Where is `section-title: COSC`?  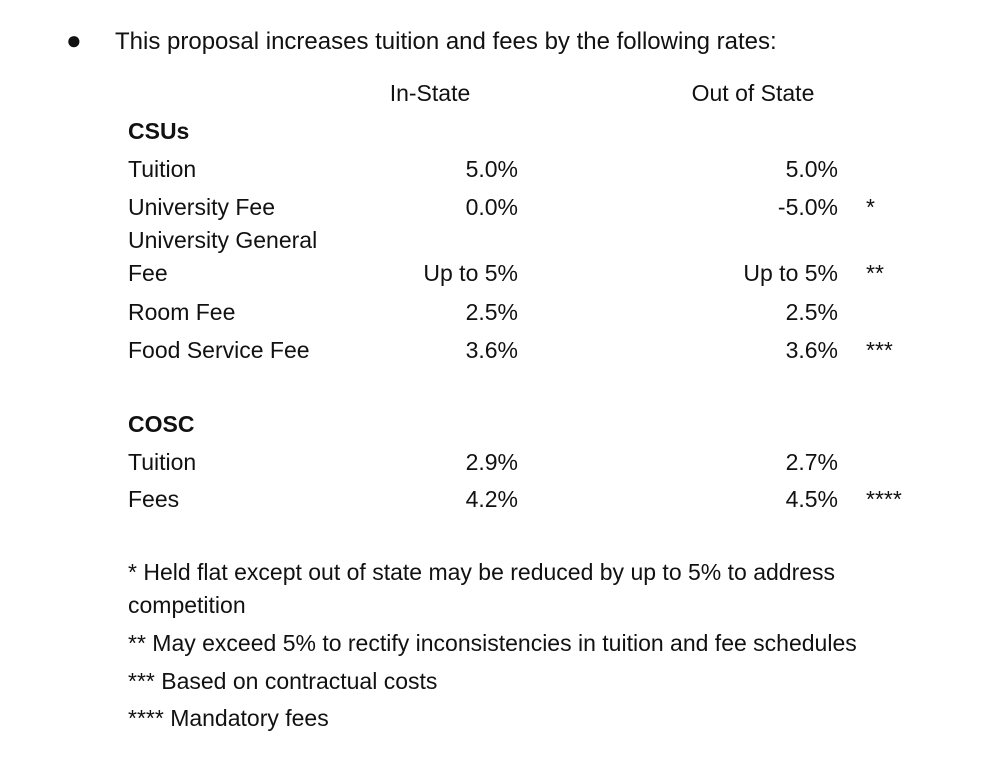 section-title: COSC is located at coordinates (161, 424).